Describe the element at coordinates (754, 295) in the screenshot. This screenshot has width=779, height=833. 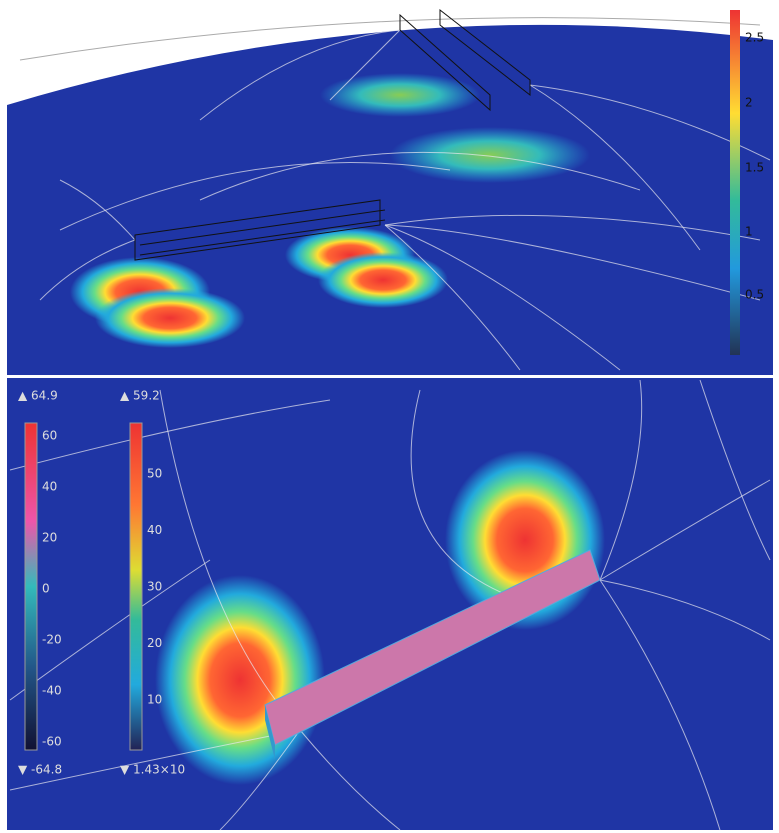
I see `colorbar-tick-label: 0.5` at that location.